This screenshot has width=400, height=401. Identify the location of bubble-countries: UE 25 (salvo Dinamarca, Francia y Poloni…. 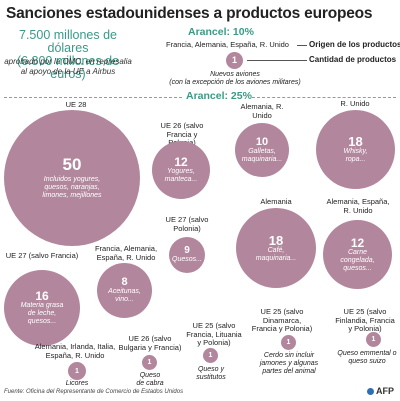
(282, 320).